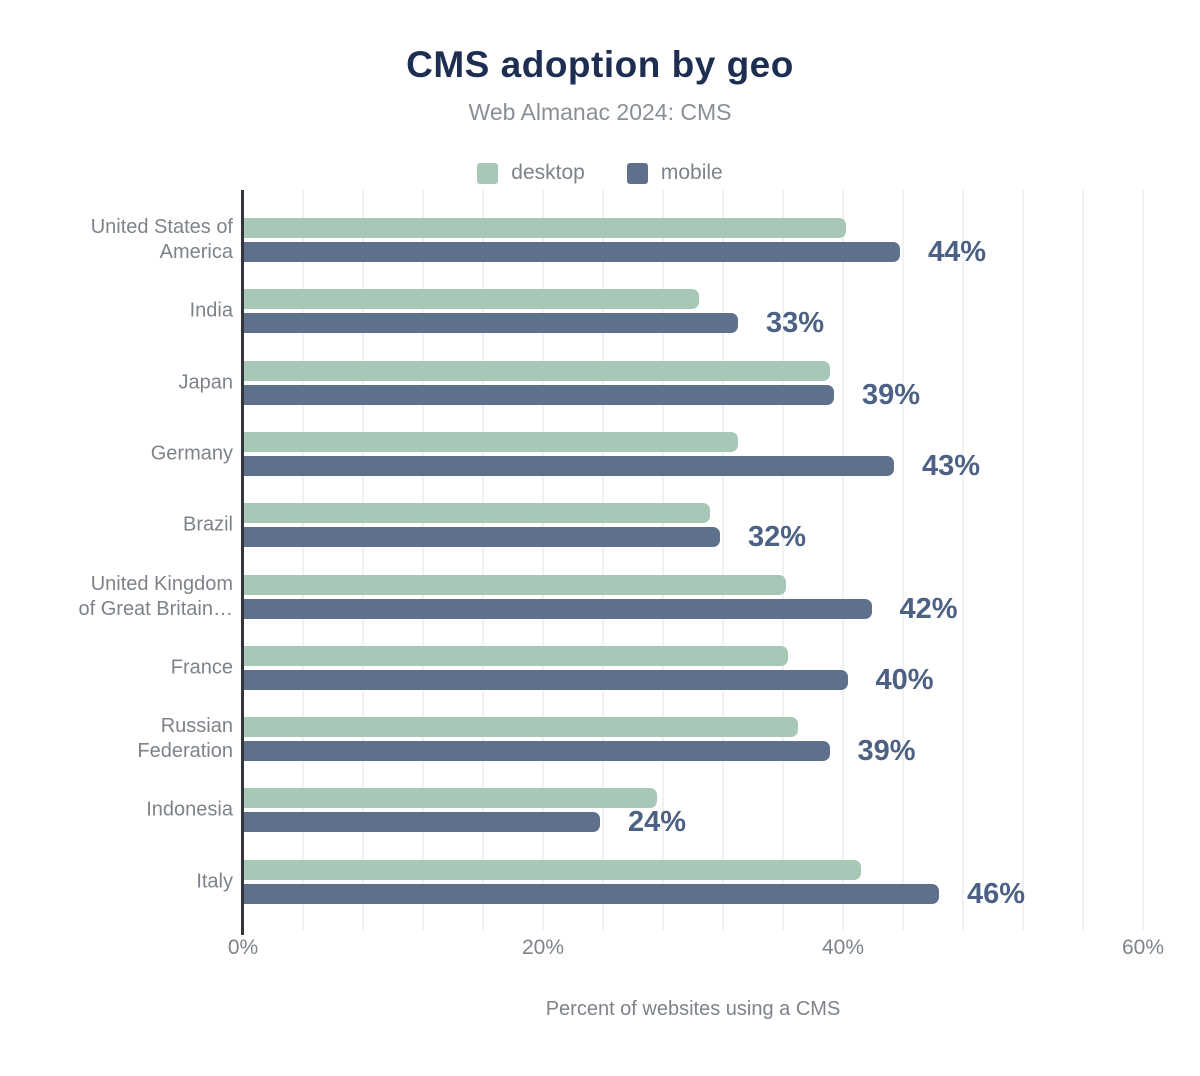 The height and width of the screenshot is (1076, 1200). What do you see at coordinates (957, 252) in the screenshot?
I see `value-label: 44%` at bounding box center [957, 252].